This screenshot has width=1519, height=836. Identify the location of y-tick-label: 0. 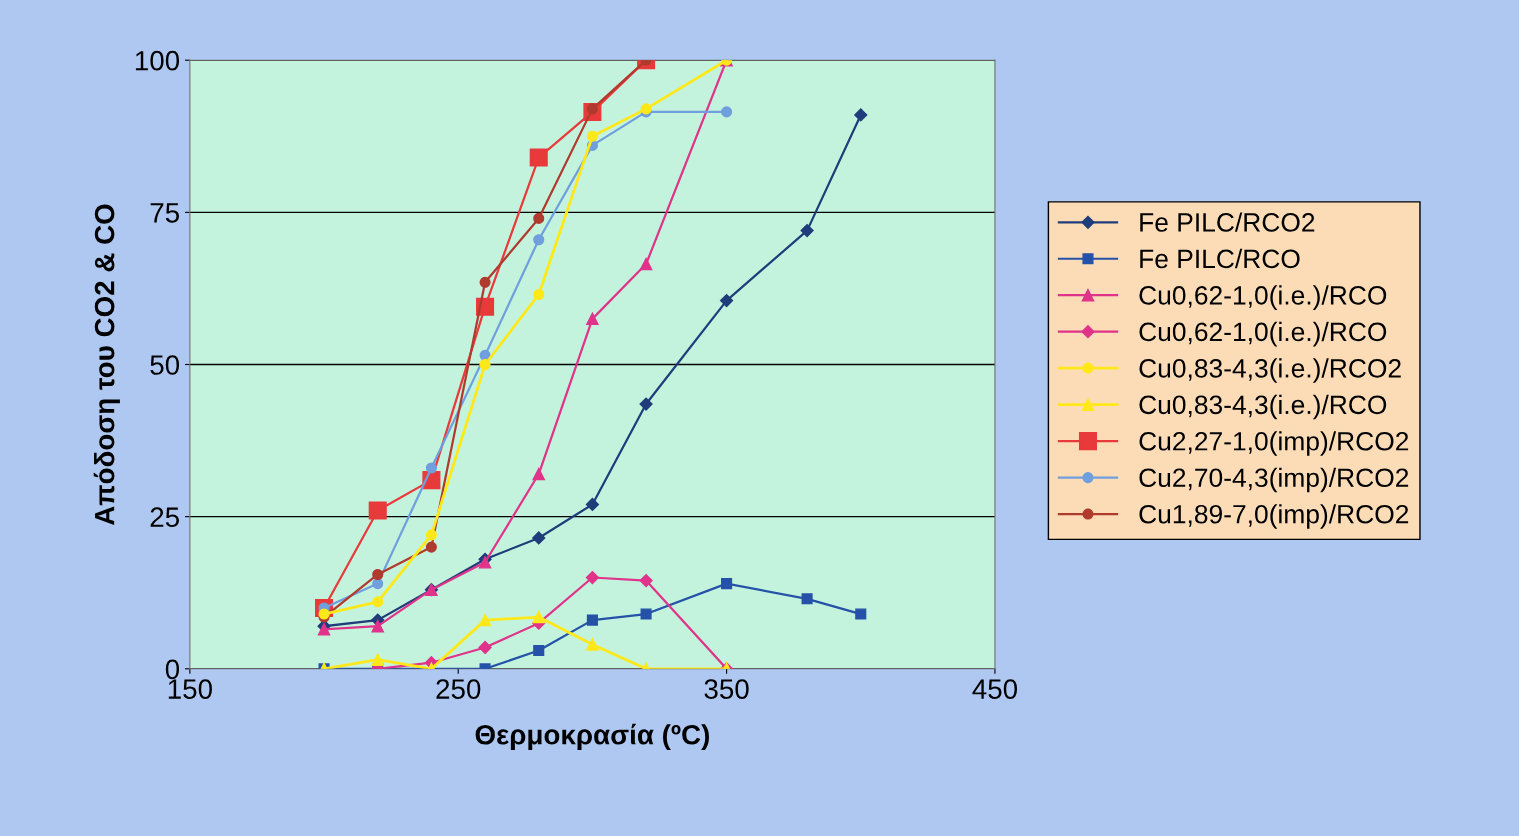
(172, 669).